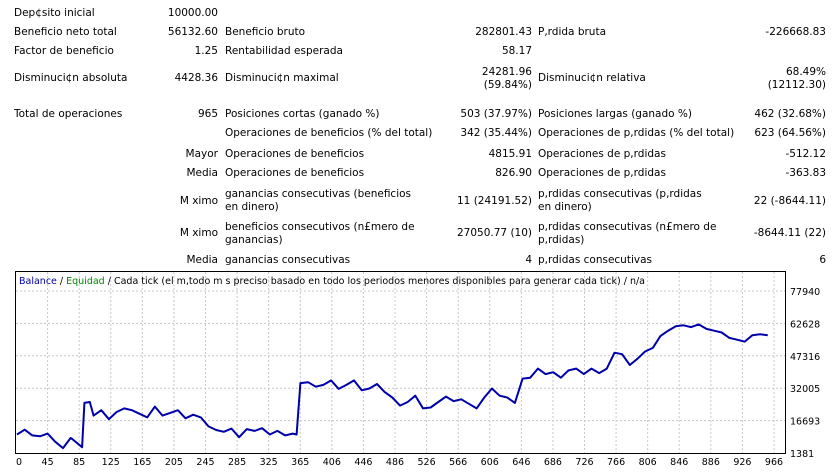  What do you see at coordinates (205, 462) in the screenshot?
I see `x-tick-label: 245` at bounding box center [205, 462].